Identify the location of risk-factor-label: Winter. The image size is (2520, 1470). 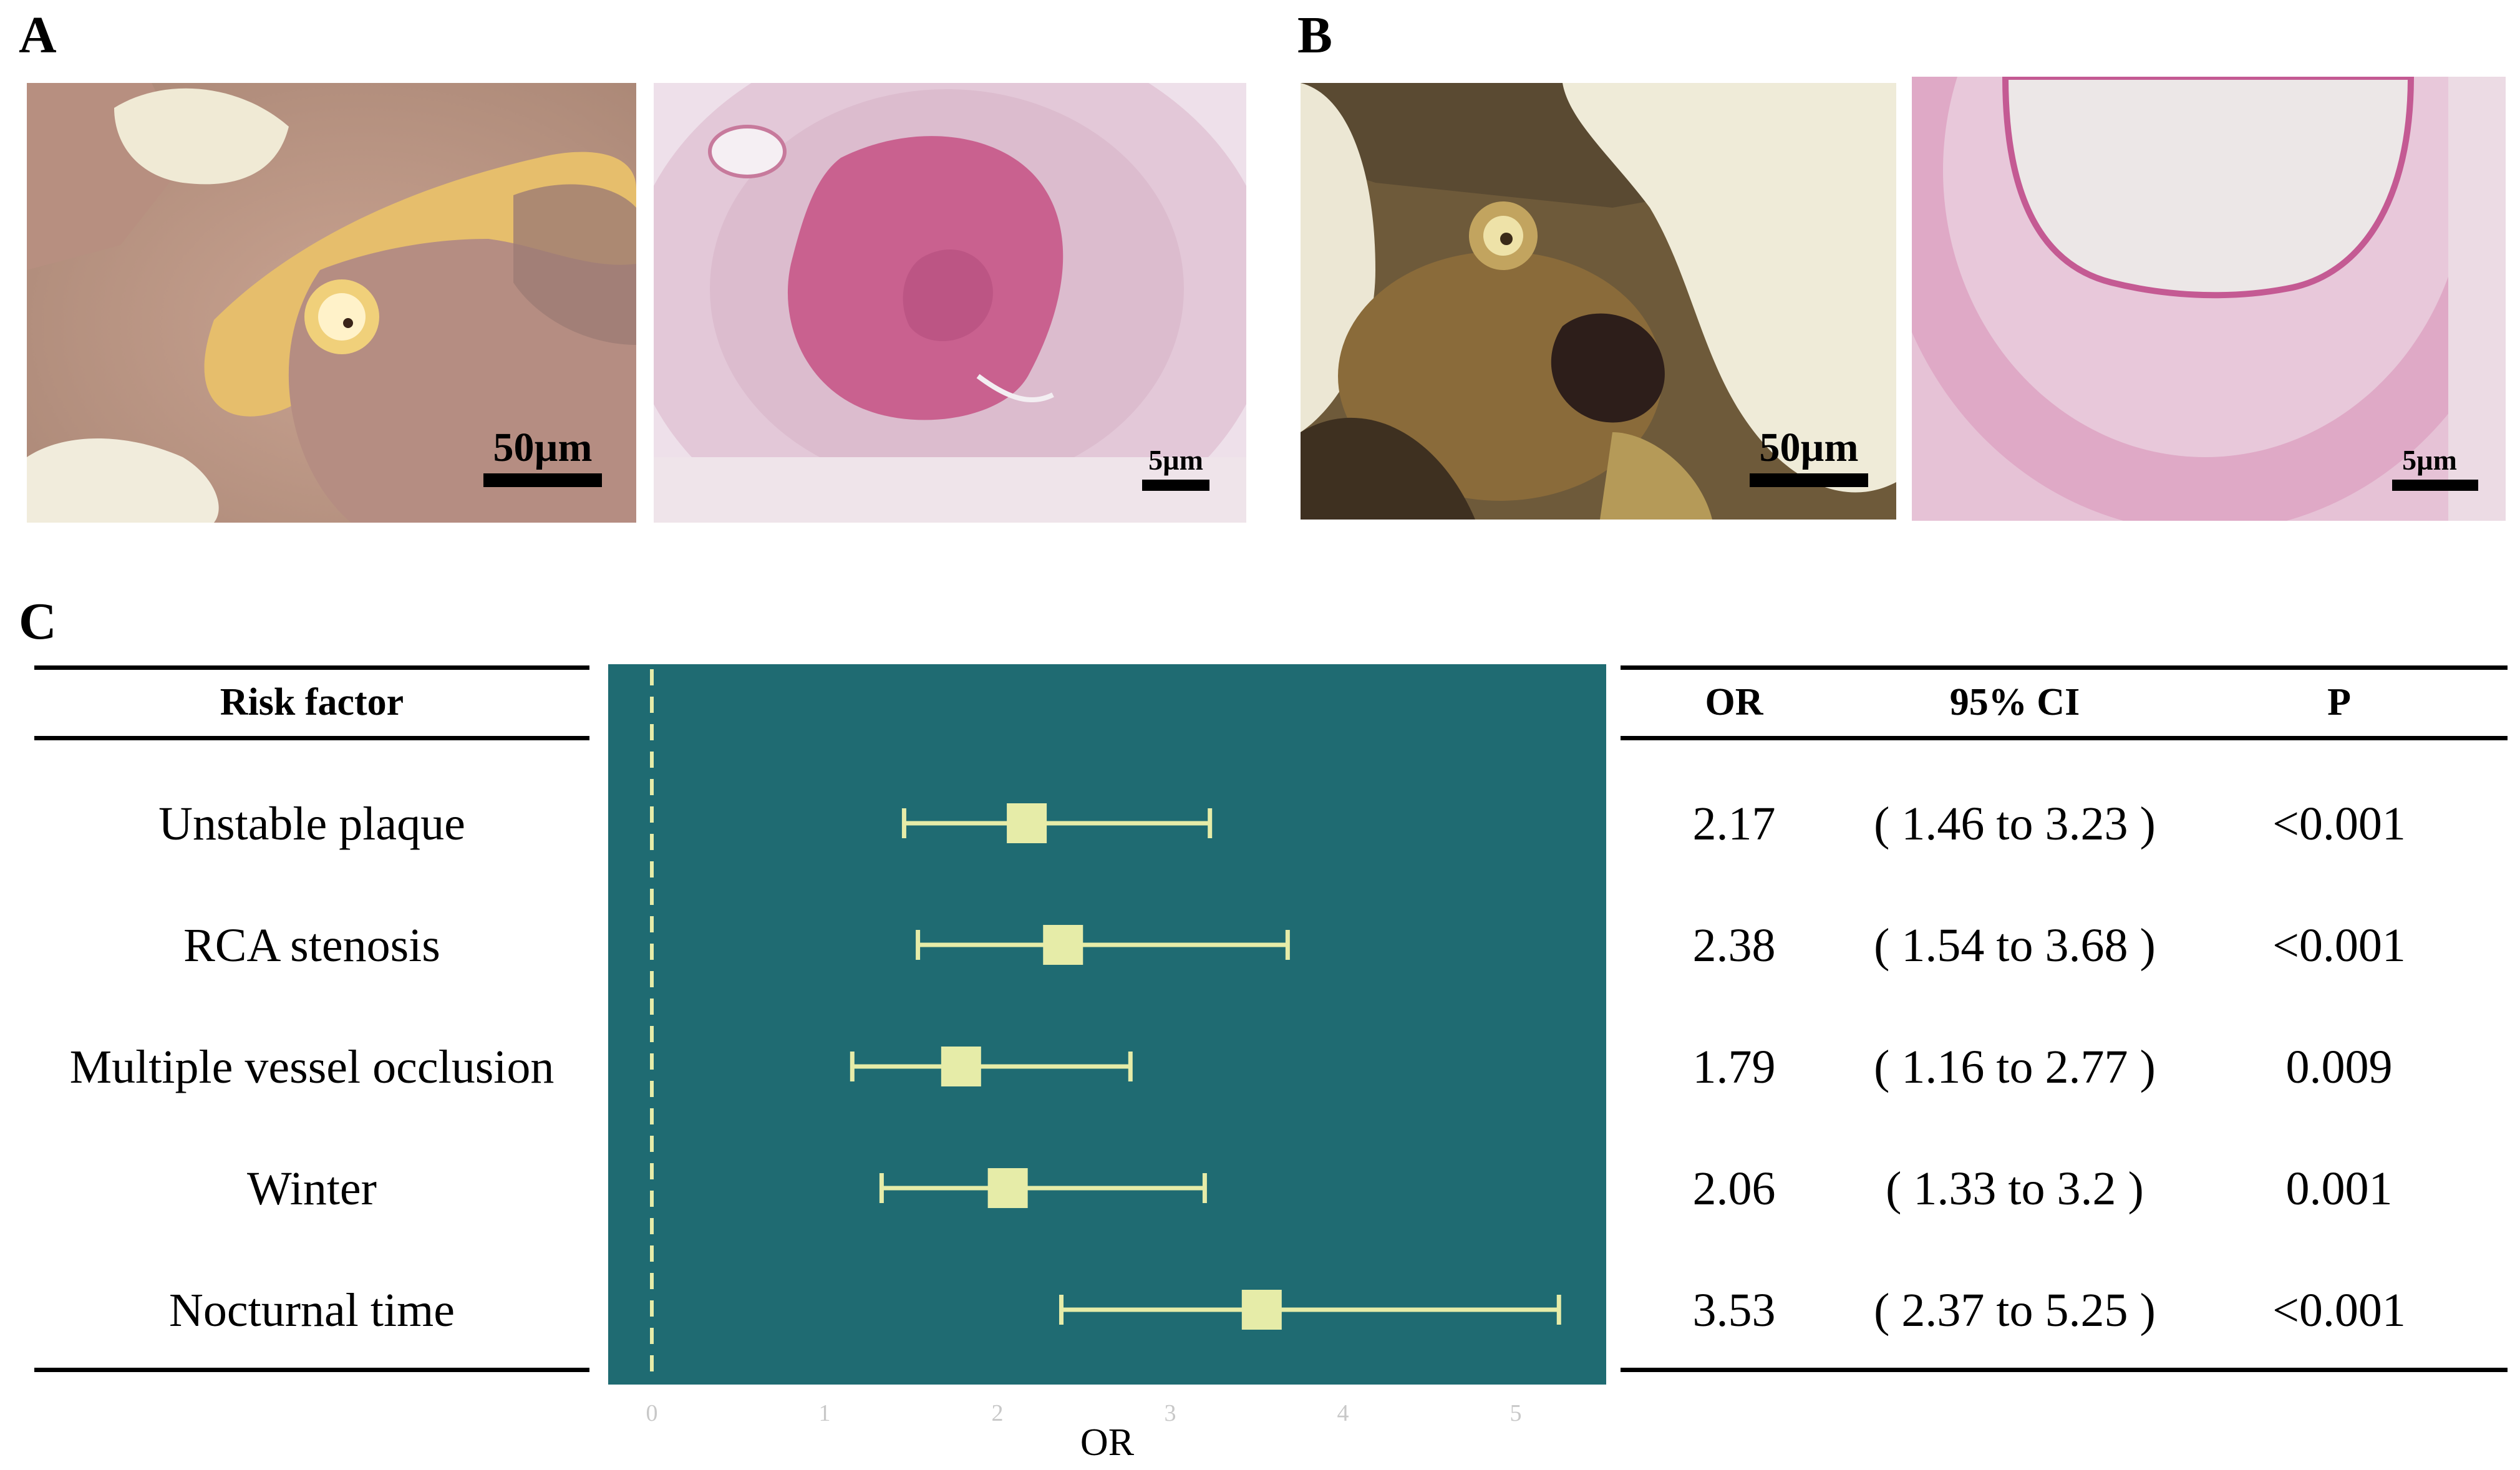
(312, 1189).